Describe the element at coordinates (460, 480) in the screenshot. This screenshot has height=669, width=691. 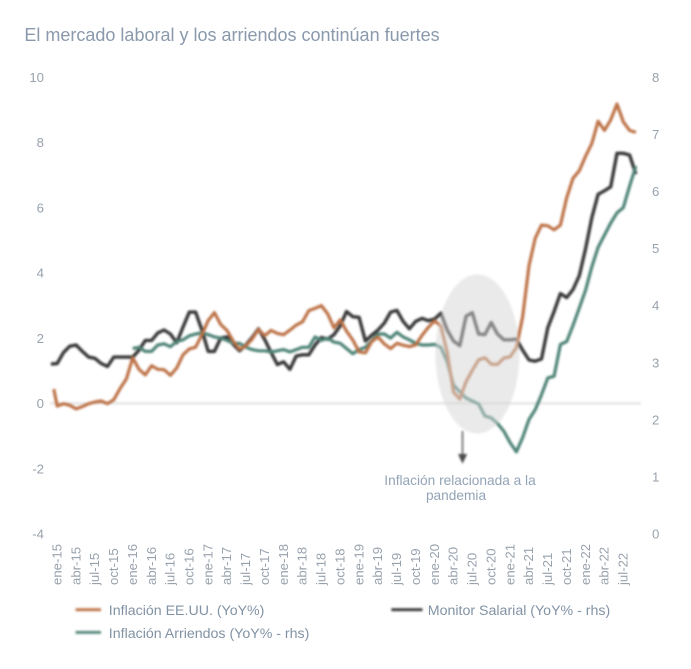
I see `svg-text: Inflación relacionada a la` at that location.